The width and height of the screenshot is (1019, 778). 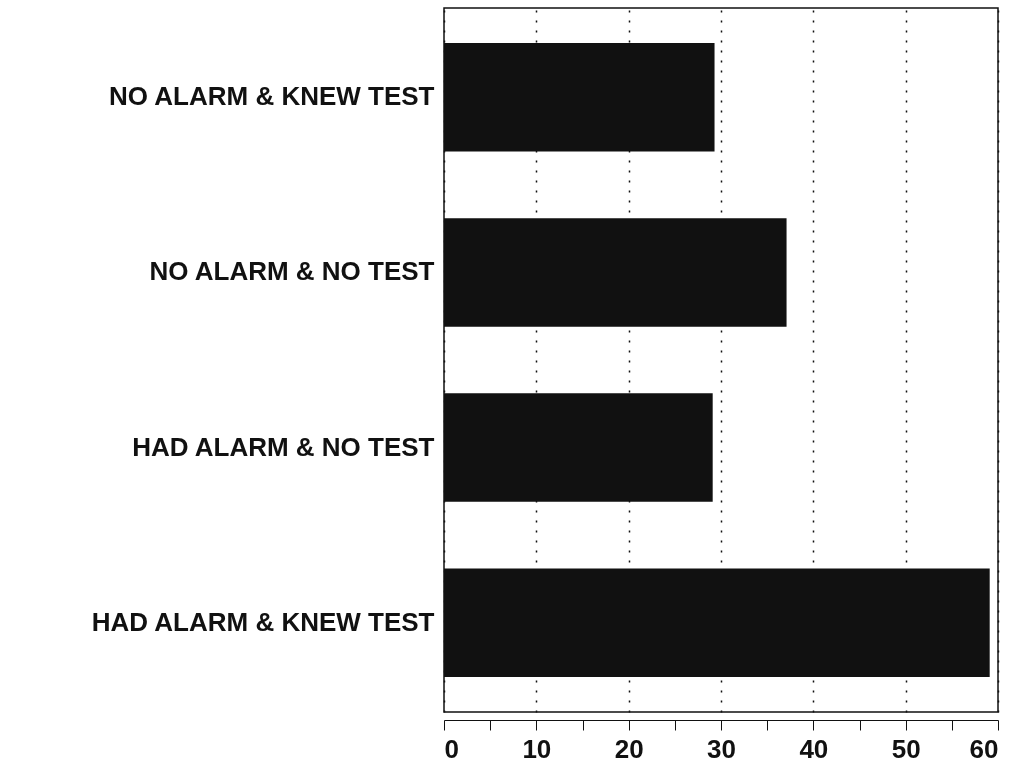 I want to click on y-tick-label: NO ALARM & KNEW TEST, so click(x=272, y=96).